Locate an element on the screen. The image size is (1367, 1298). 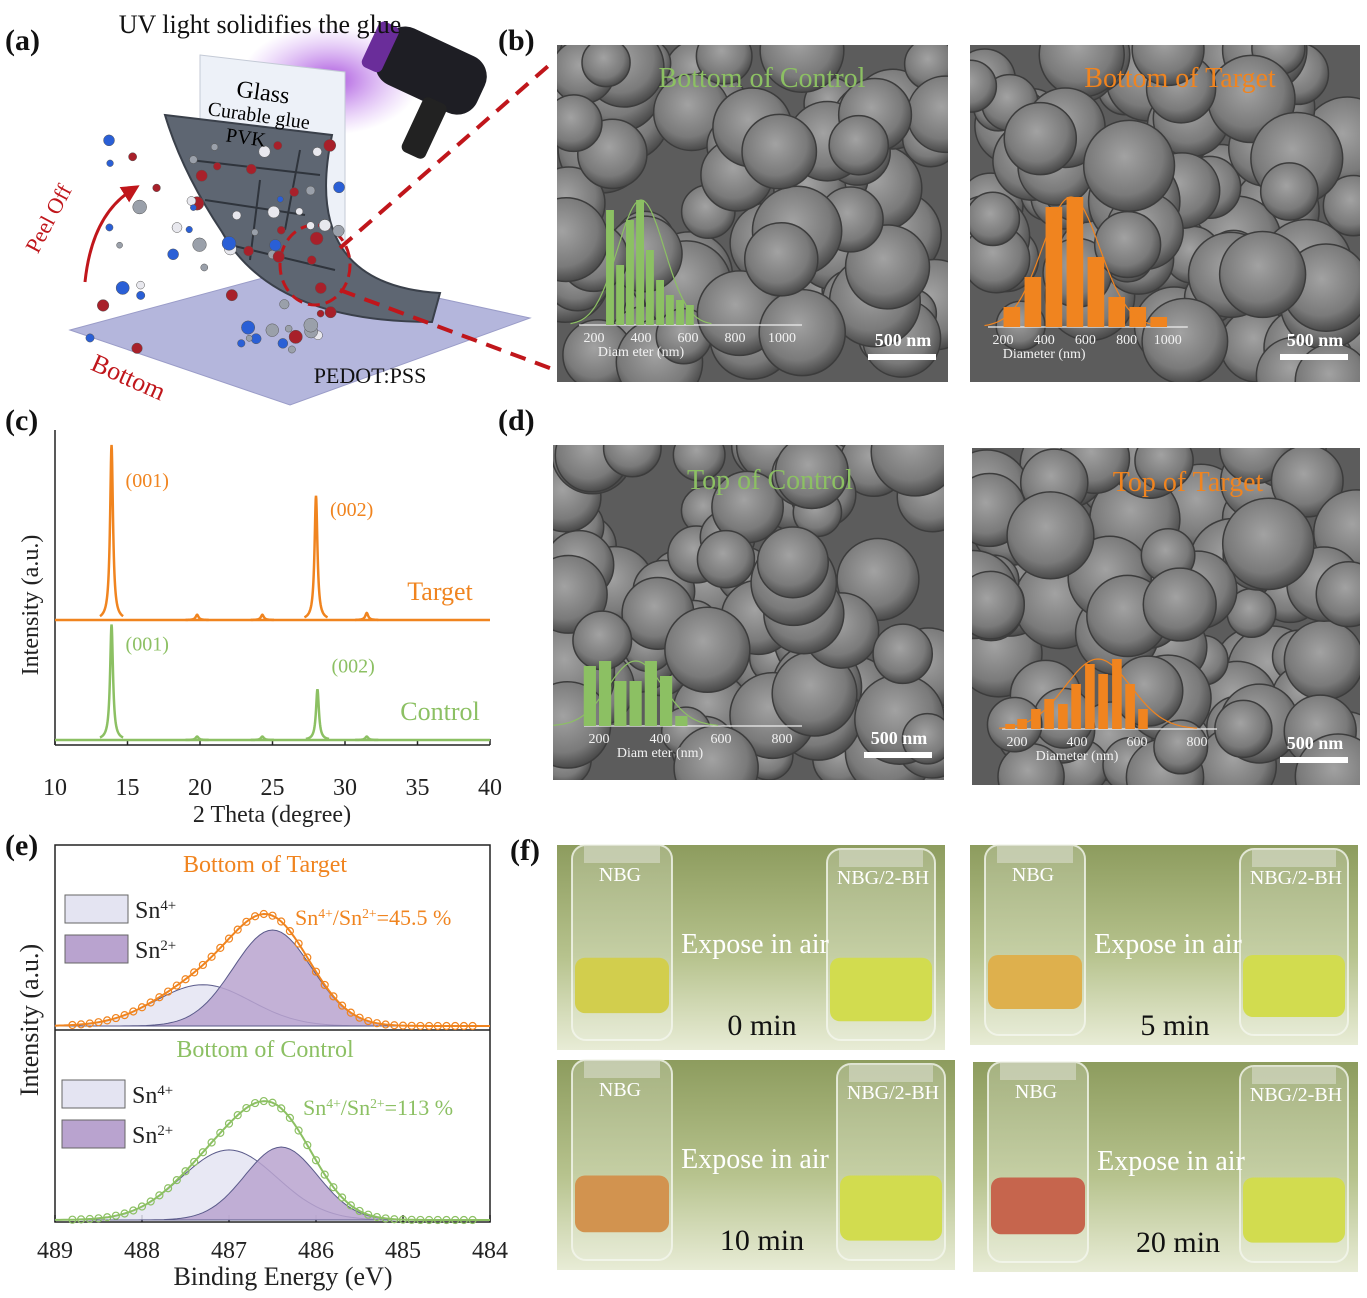
vial-neck is located at coordinates (1294, 858).